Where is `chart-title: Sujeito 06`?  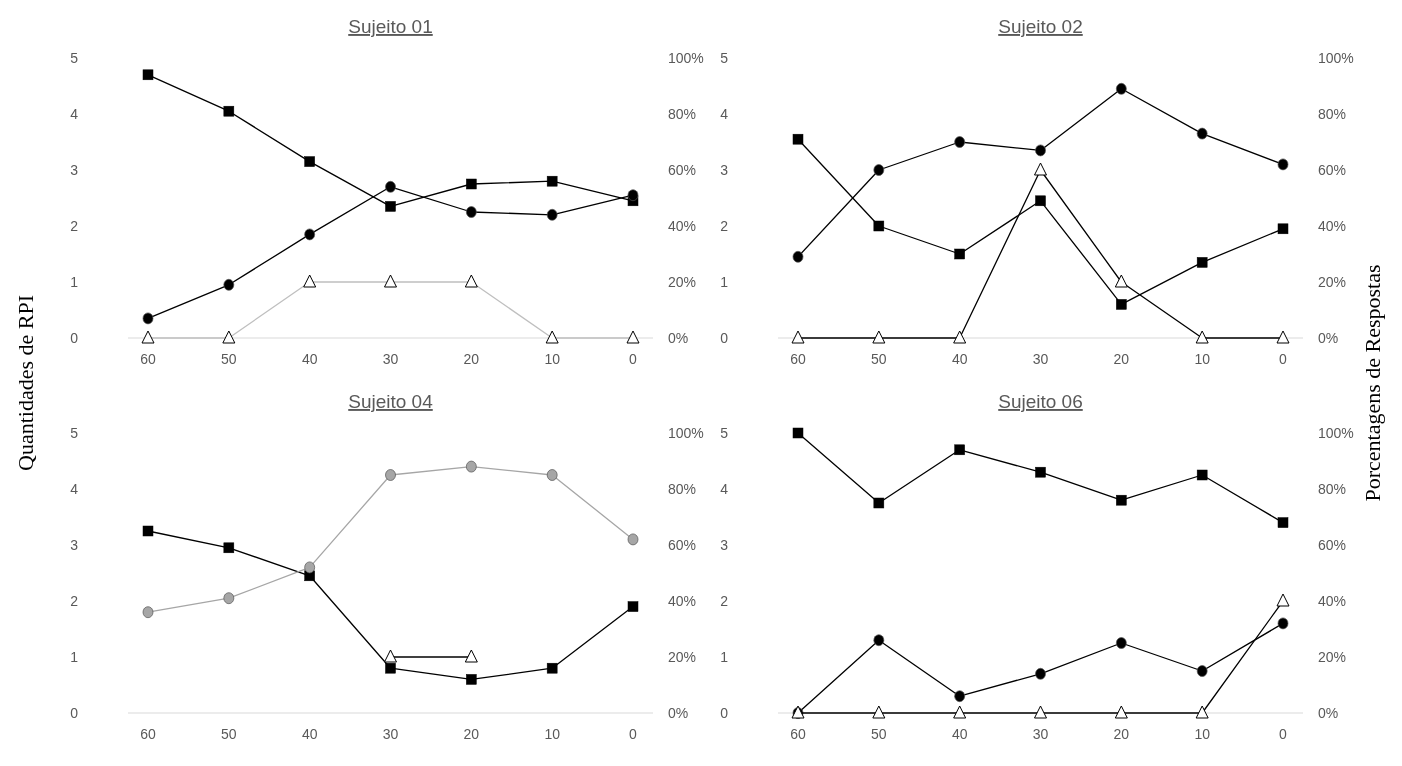
chart-title: Sujeito 06 is located at coordinates (1040, 401).